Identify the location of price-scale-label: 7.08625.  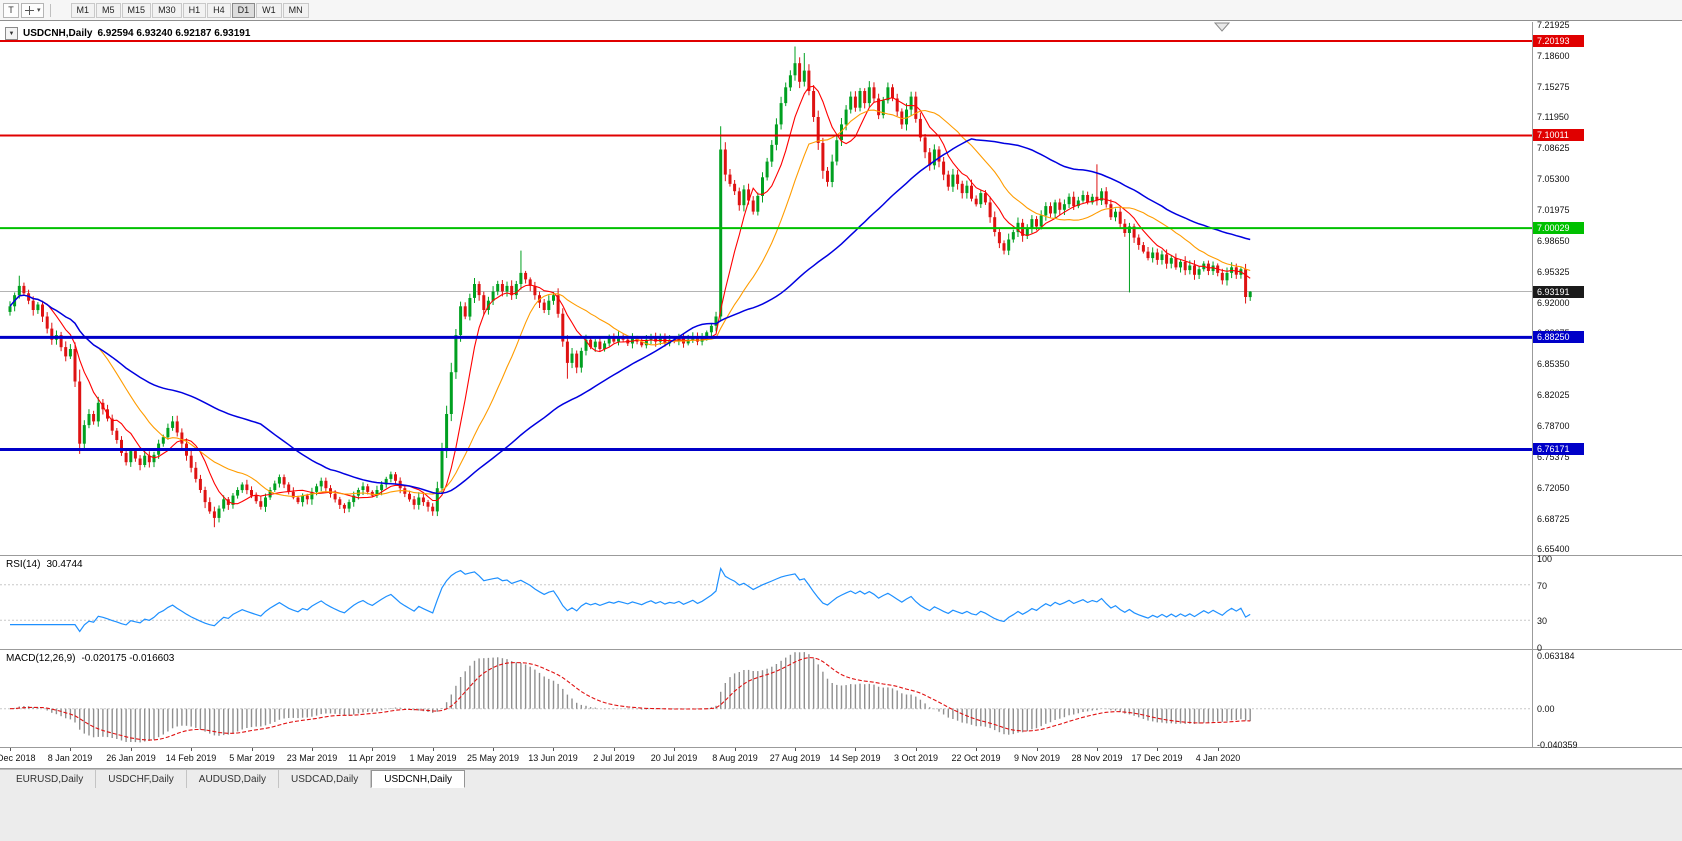
(1553, 148).